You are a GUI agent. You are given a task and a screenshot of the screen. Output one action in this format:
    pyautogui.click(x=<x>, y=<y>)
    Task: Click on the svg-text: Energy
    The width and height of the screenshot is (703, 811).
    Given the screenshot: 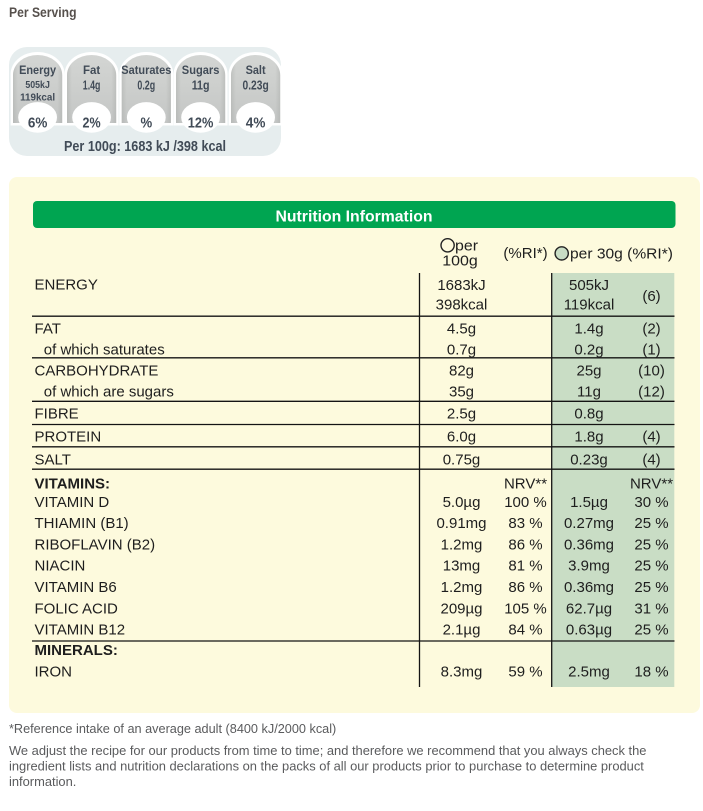 What is the action you would take?
    pyautogui.click(x=38, y=71)
    